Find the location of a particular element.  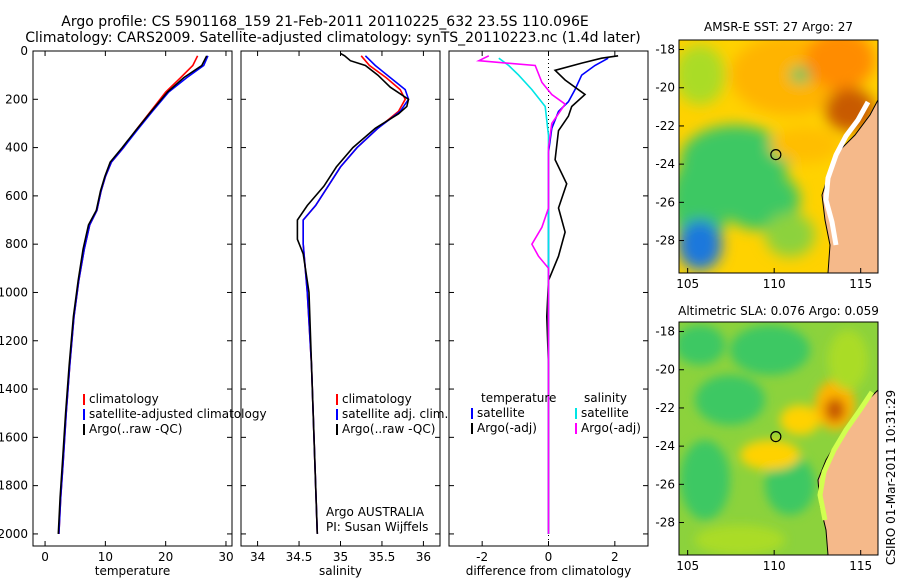

salinity-xtick-label: 35.5 is located at coordinates (382, 557).